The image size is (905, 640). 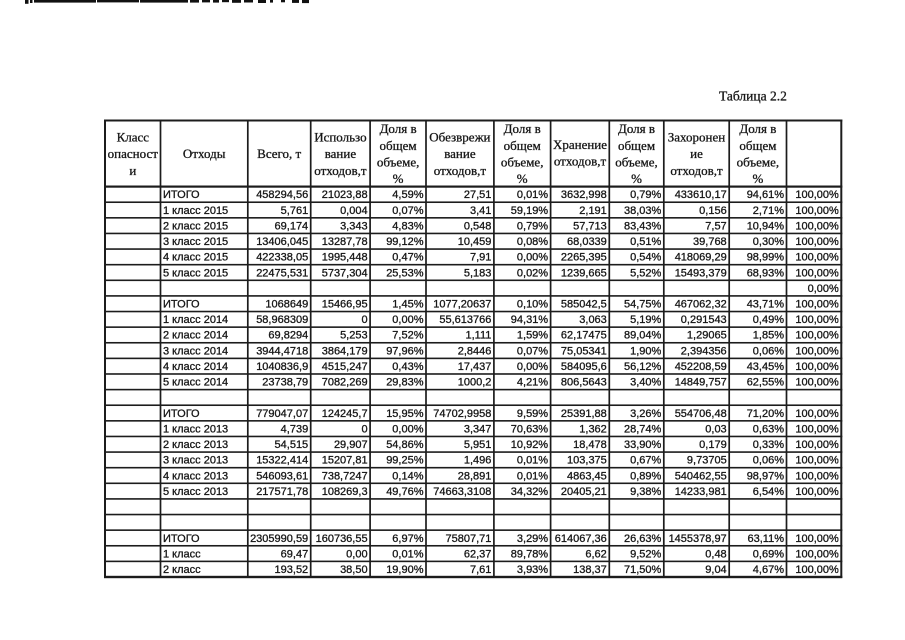 What do you see at coordinates (593, 211) in the screenshot?
I see `svg-text: 2,191` at bounding box center [593, 211].